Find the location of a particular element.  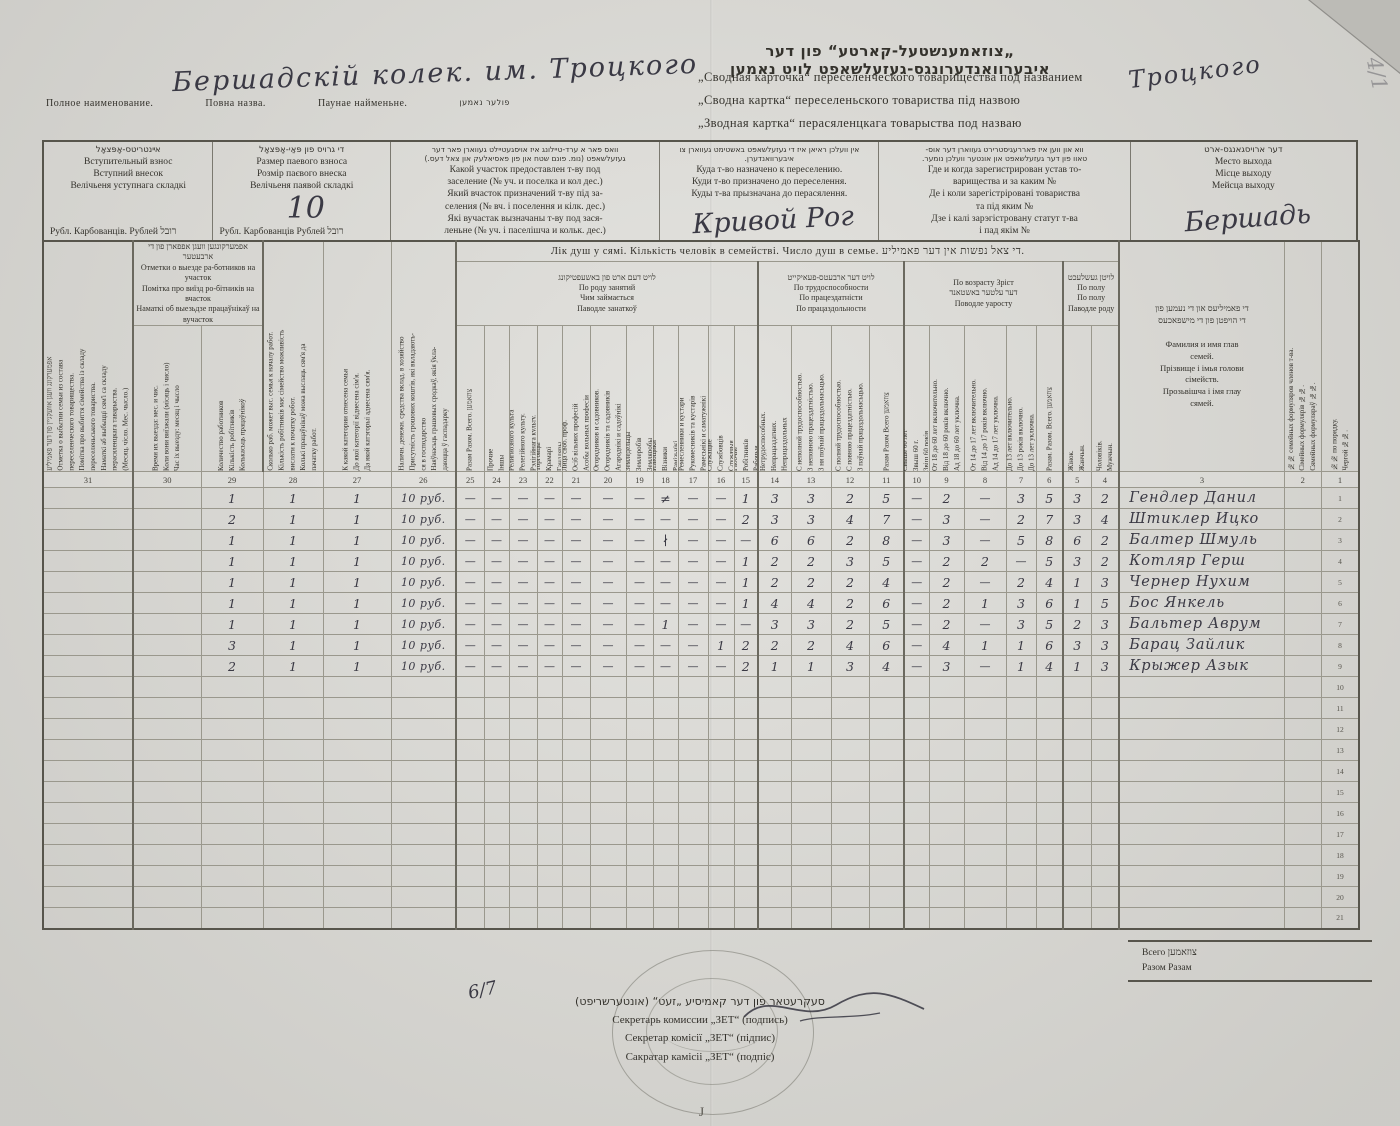

cell-col-5: 2 is located at coordinates (1077, 624).